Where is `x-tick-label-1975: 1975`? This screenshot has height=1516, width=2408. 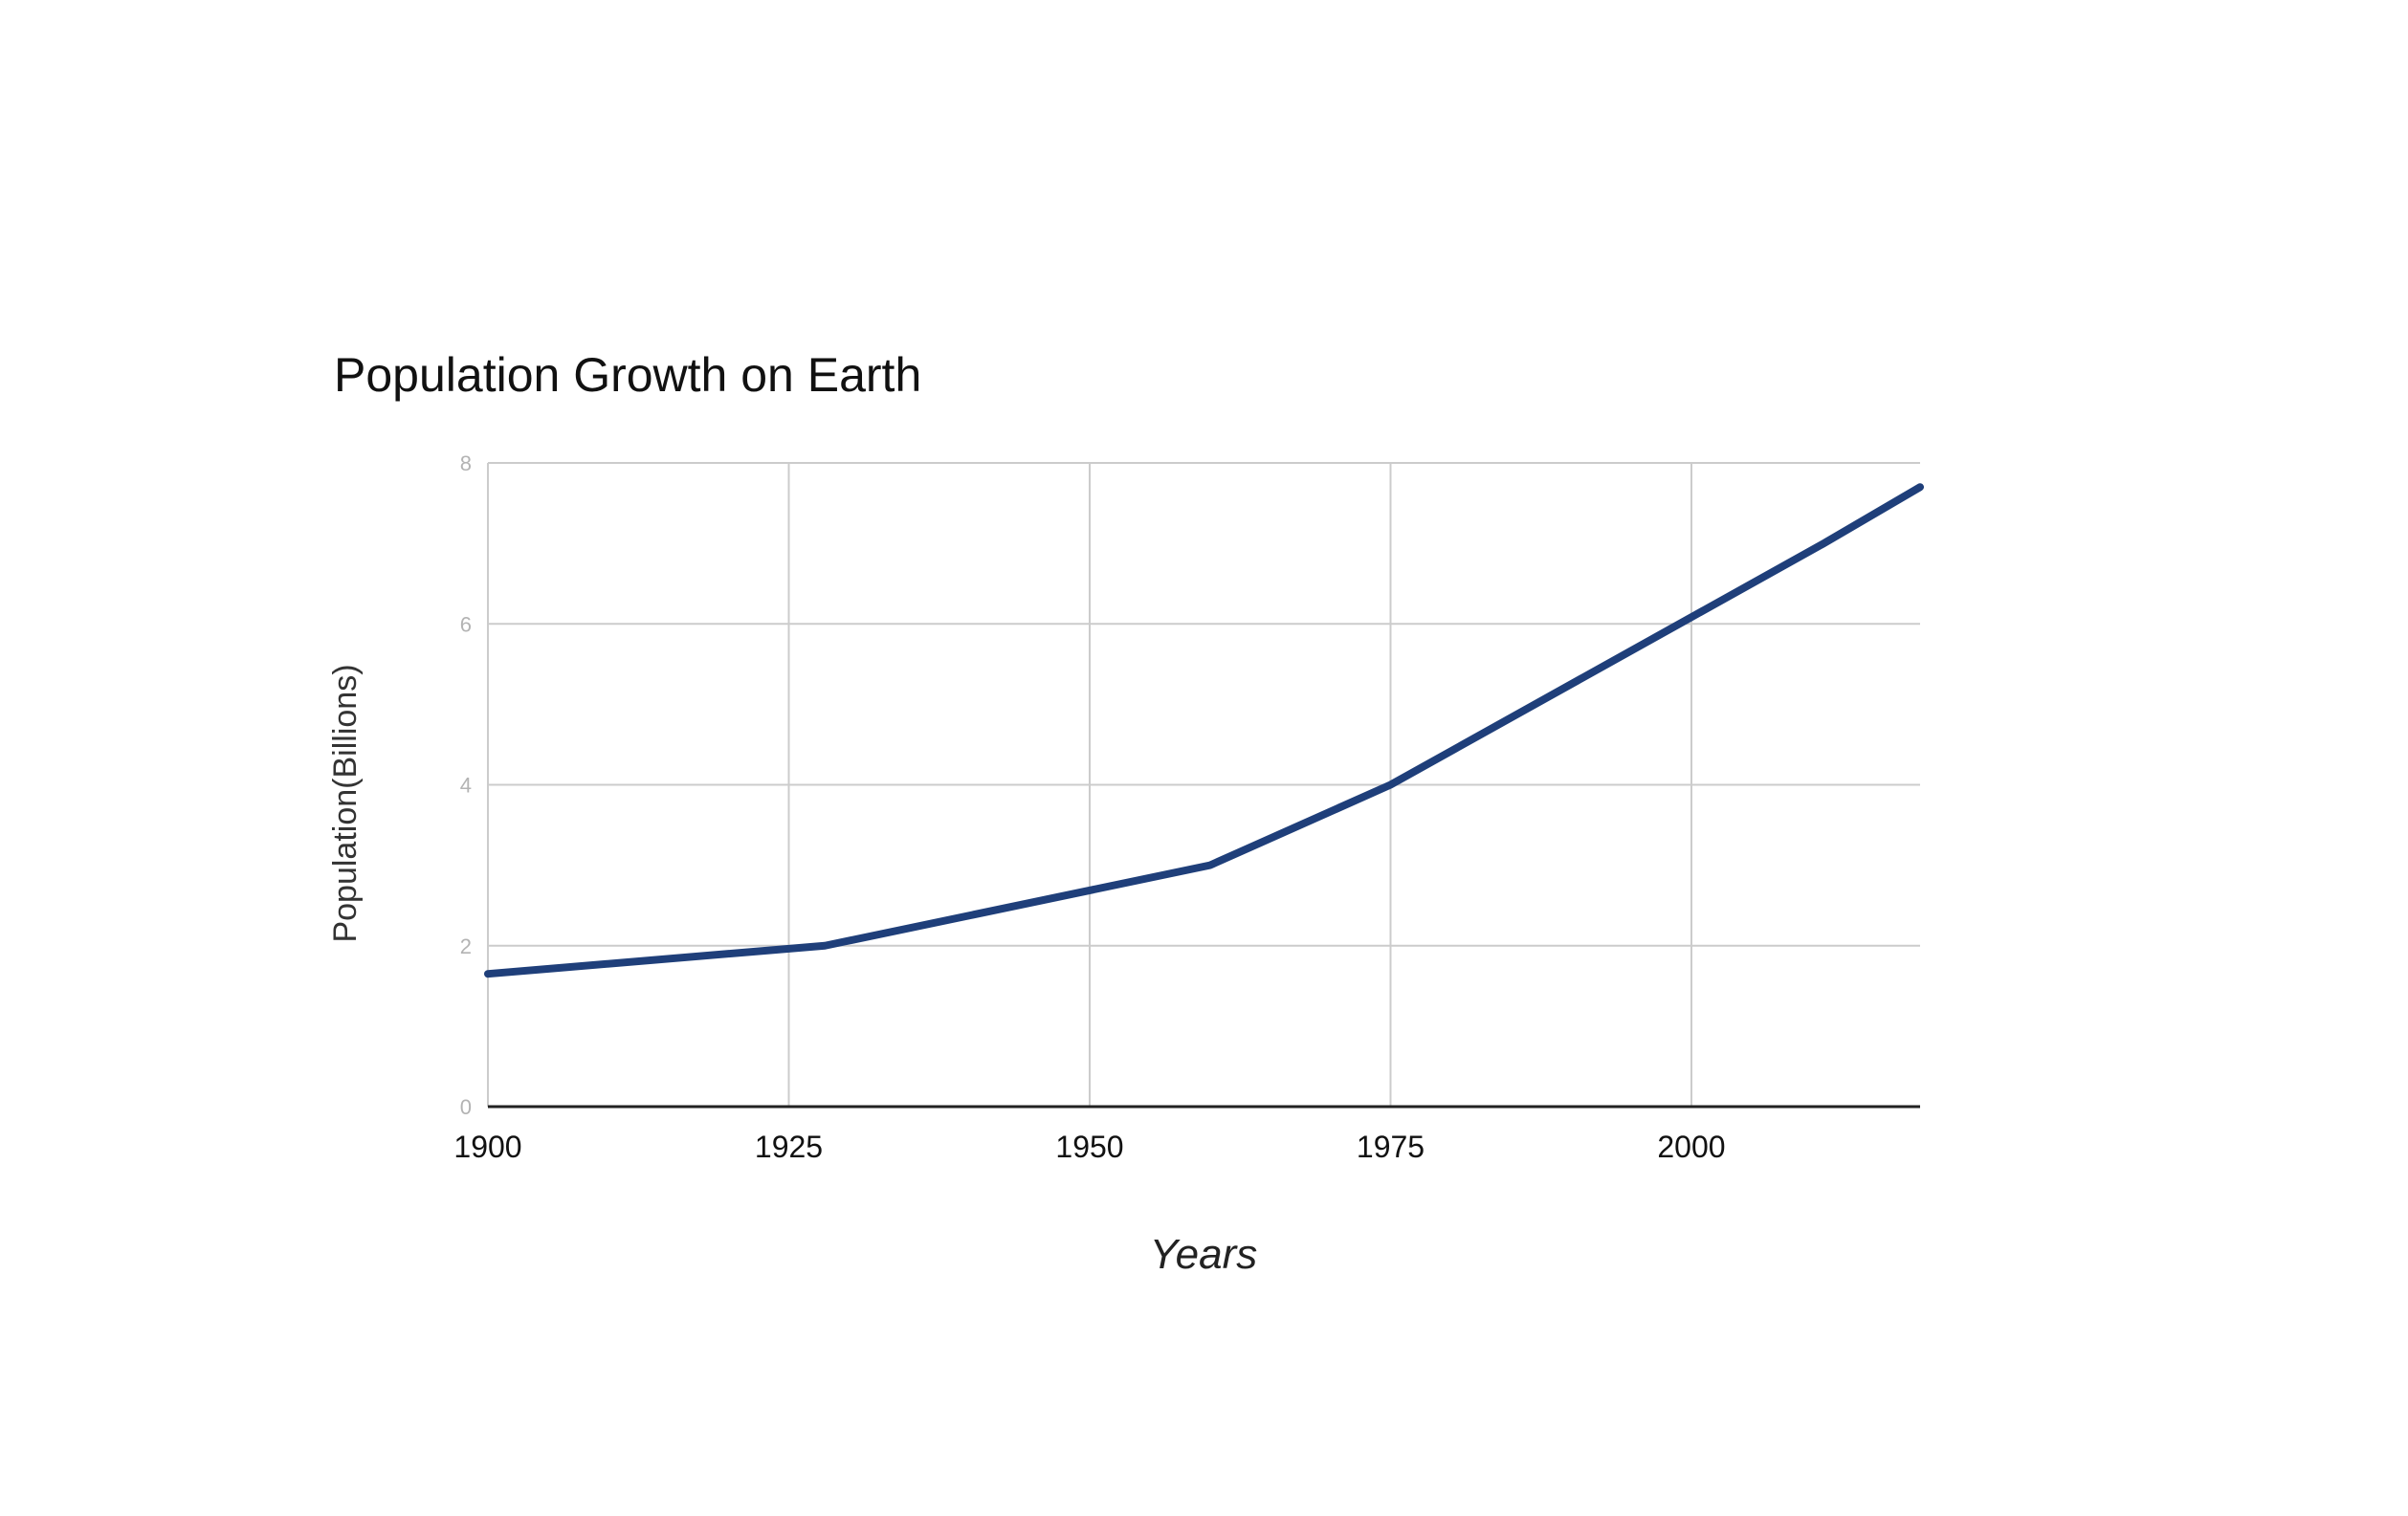
x-tick-label-1975: 1975 is located at coordinates (1391, 1147).